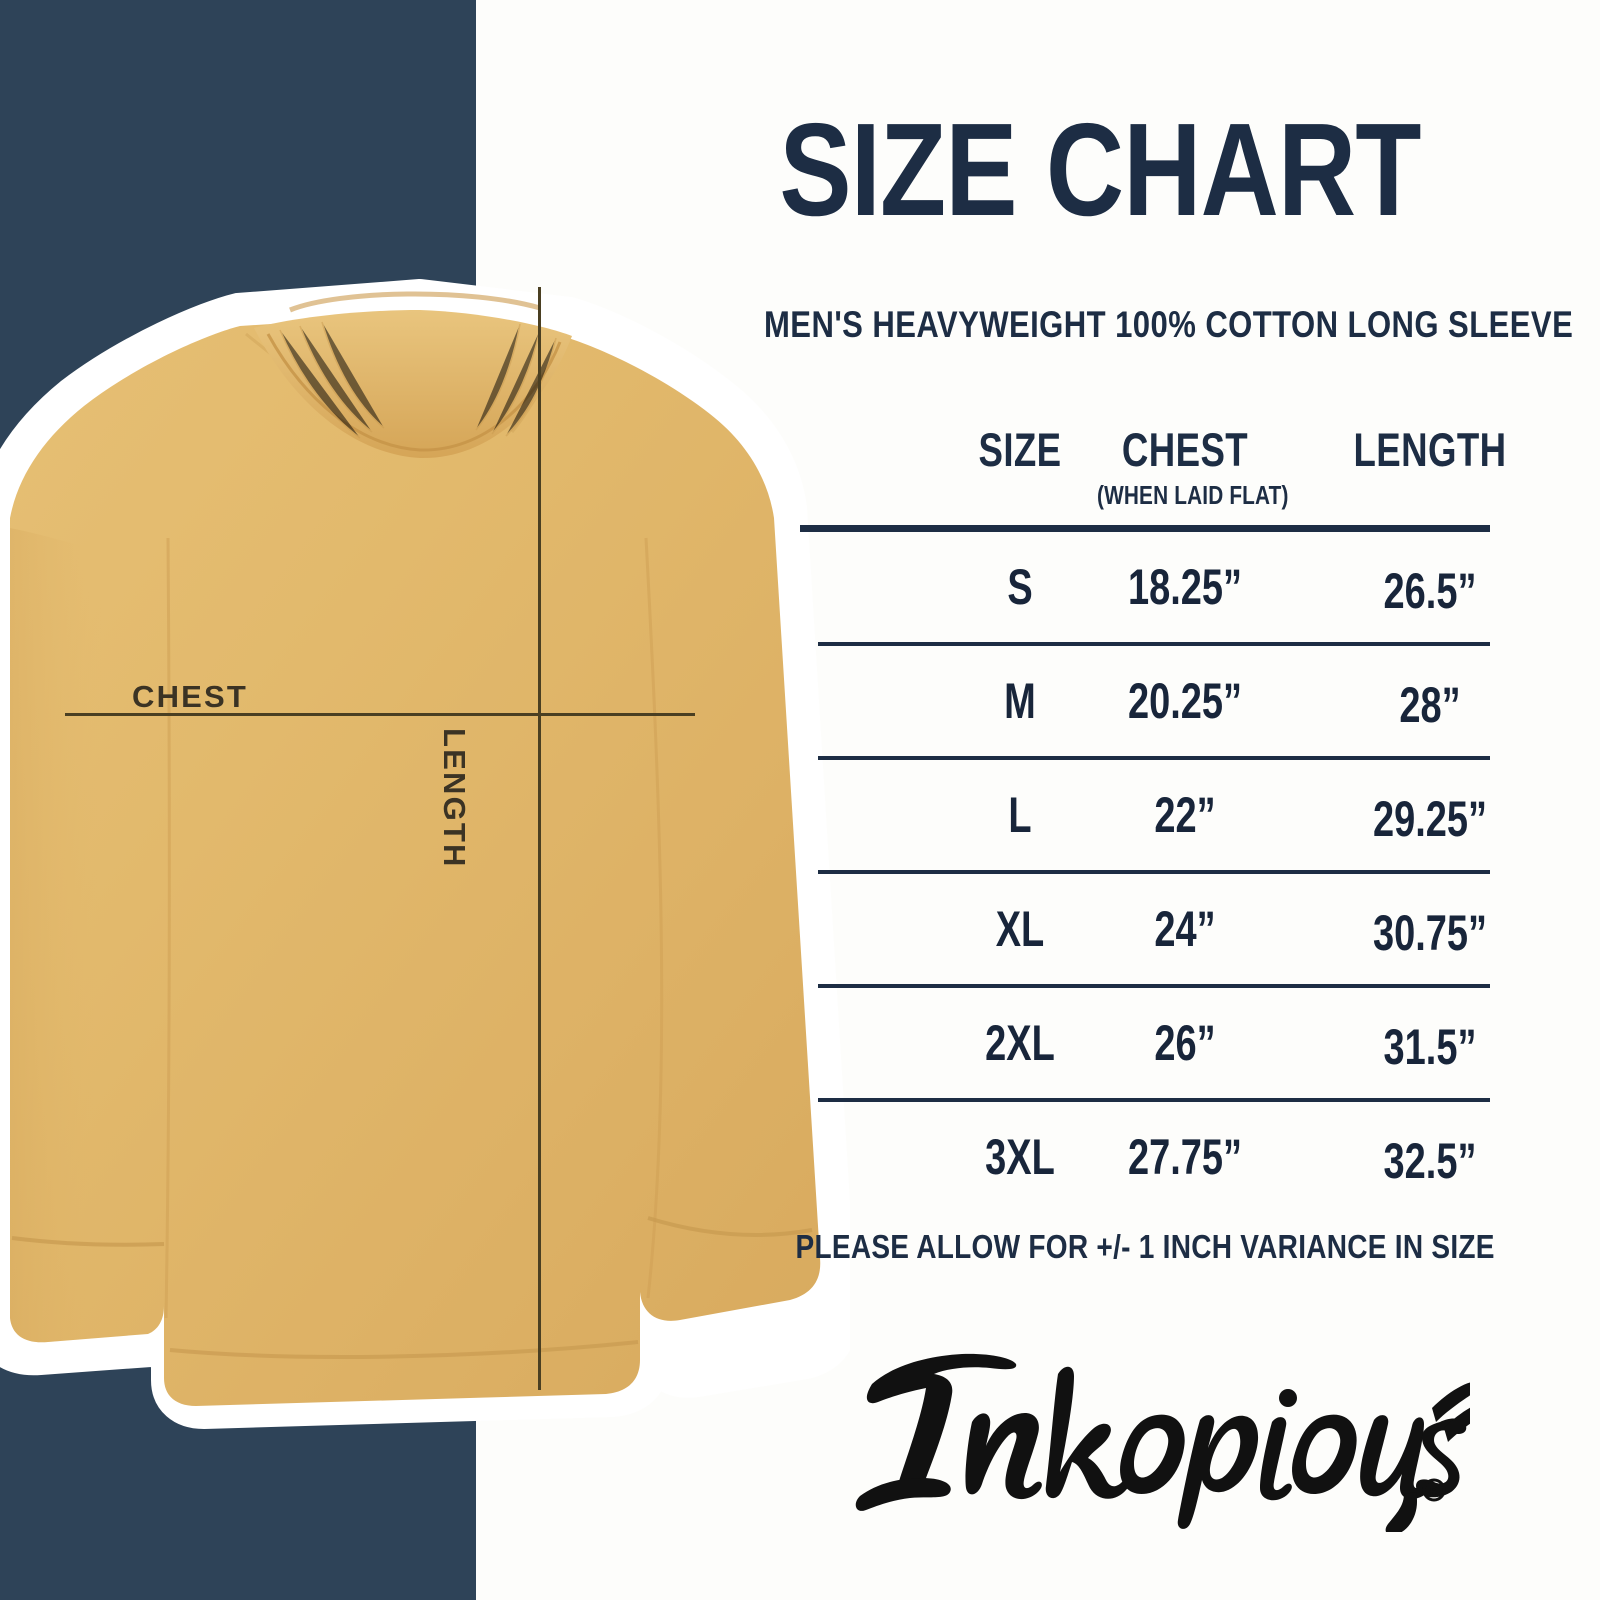 This screenshot has height=1600, width=1600. Describe the element at coordinates (380, 714) in the screenshot. I see `chest-measure-line` at that location.